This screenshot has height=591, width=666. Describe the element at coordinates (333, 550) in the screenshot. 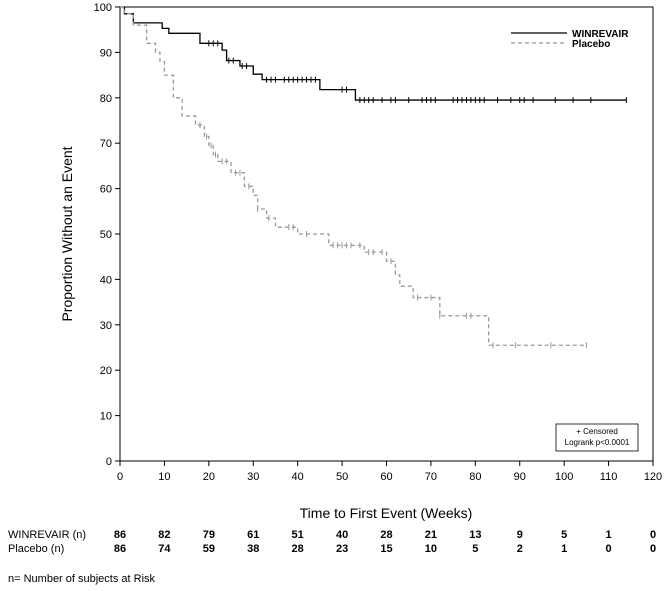

I see `risk-row: Placebo (n) 86 74 59 38 28 23 15 10 5 2 1 0 0` at that location.